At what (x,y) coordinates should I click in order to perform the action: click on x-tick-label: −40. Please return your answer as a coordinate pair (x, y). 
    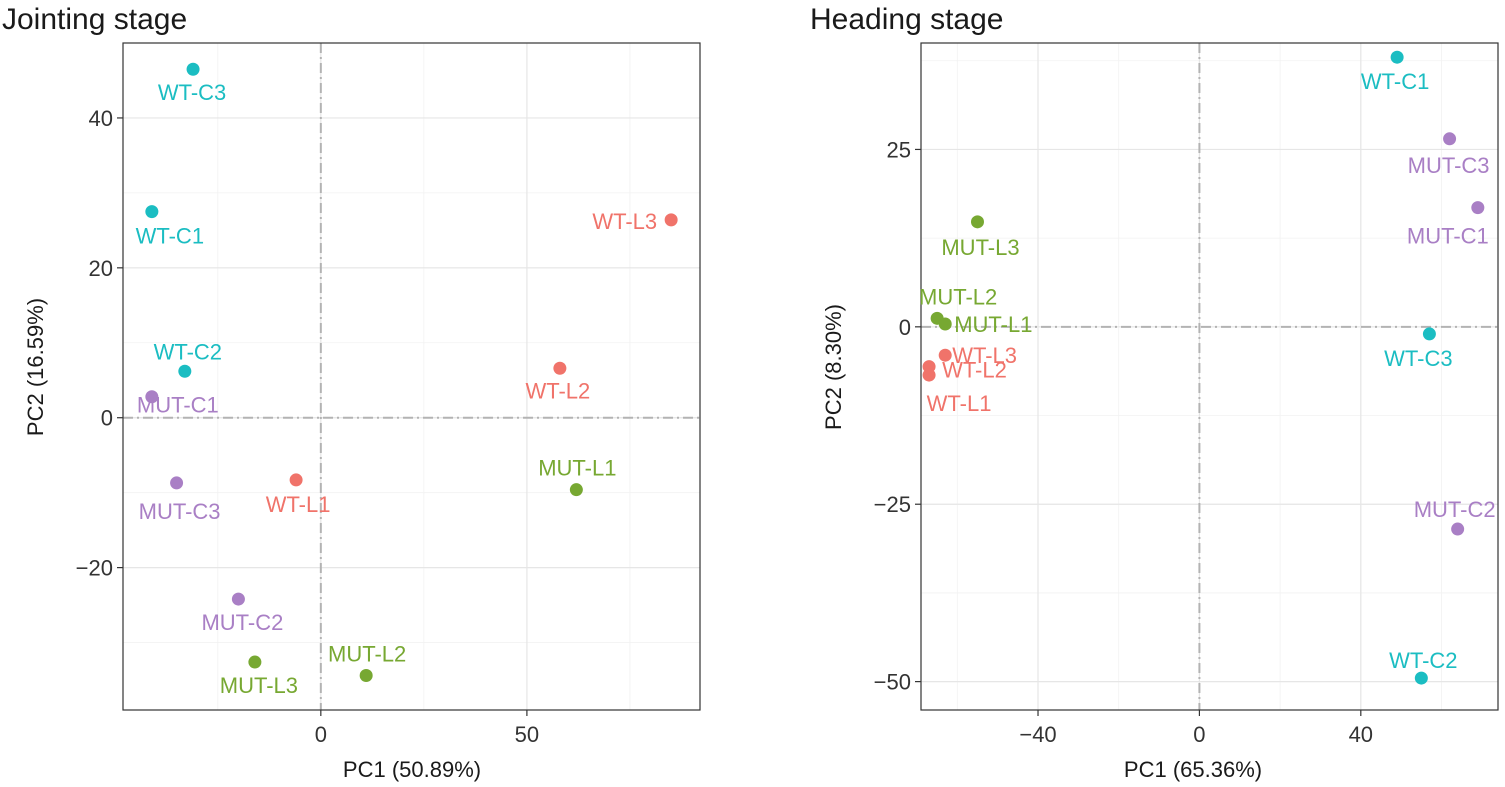
    Looking at the image, I should click on (1037, 734).